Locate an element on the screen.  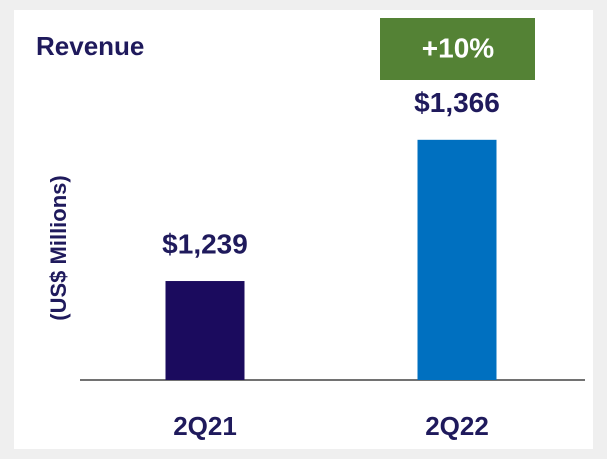
chart-title: Revenue is located at coordinates (90, 46).